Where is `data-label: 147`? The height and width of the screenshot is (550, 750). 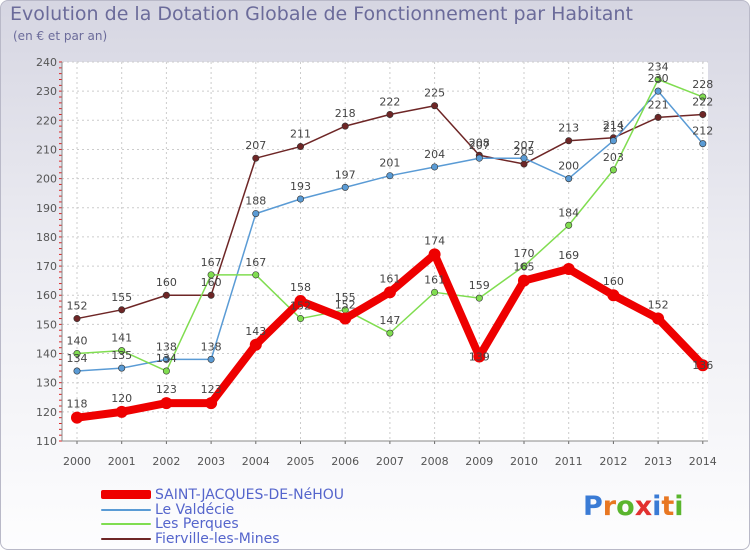
data-label: 147 is located at coordinates (389, 320).